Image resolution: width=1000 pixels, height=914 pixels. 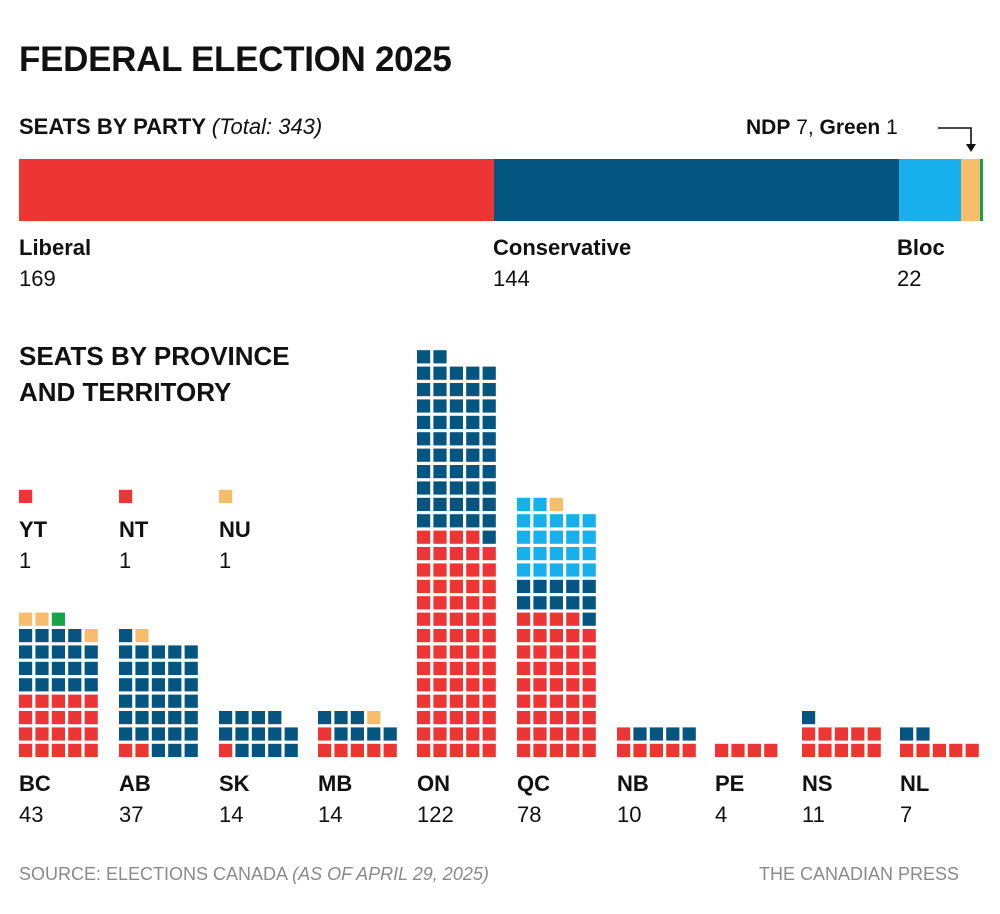 I want to click on seat-square-ab-liberal, so click(x=142, y=750).